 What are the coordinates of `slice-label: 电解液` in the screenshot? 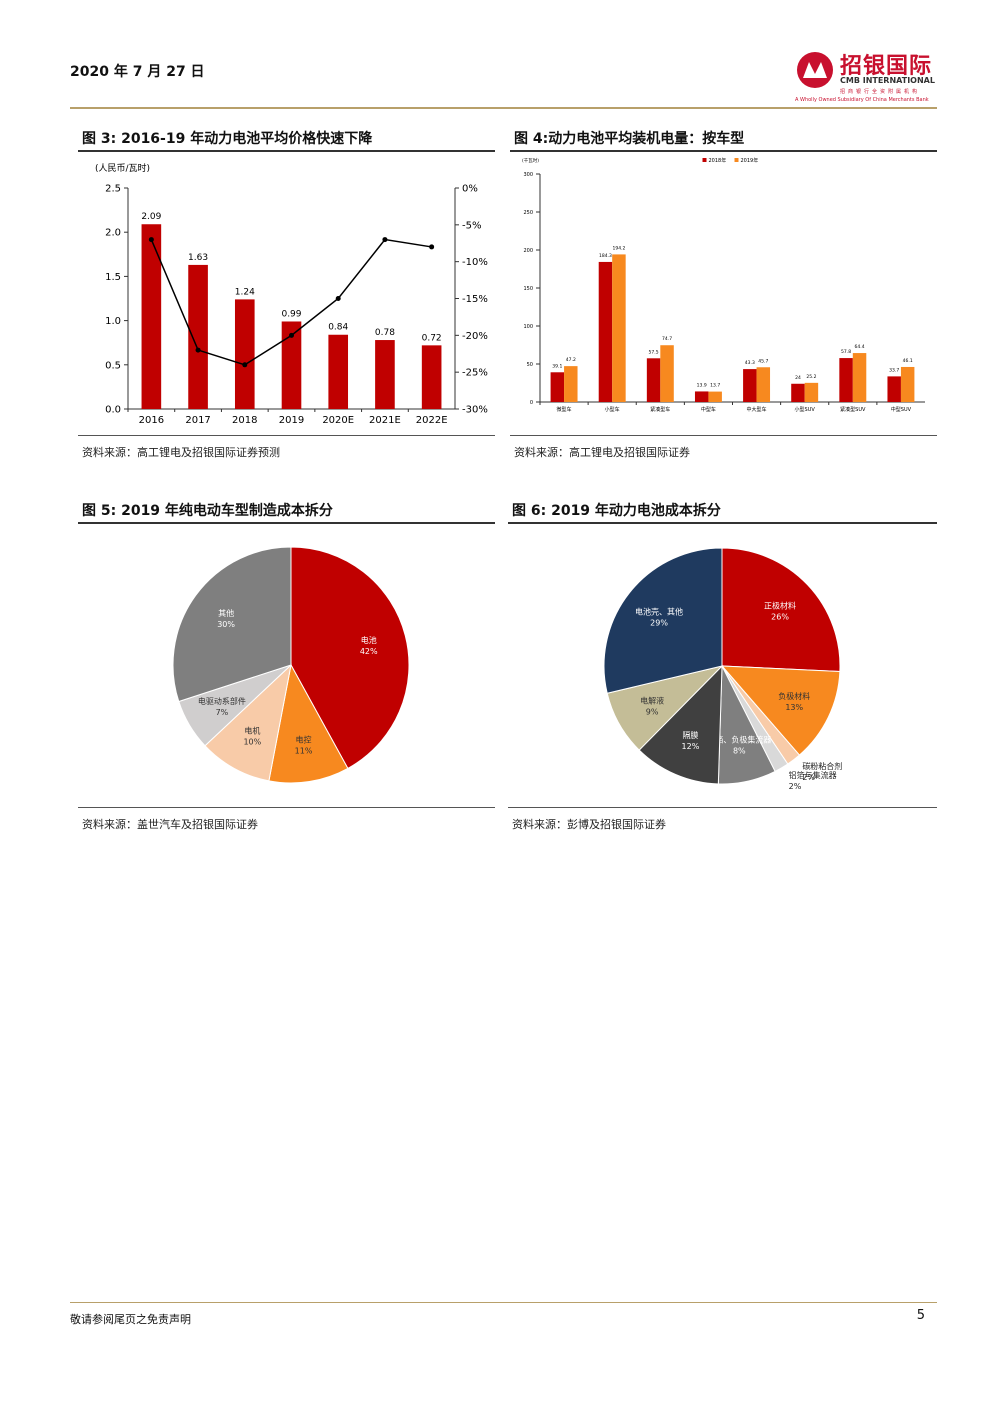 It's located at (652, 700).